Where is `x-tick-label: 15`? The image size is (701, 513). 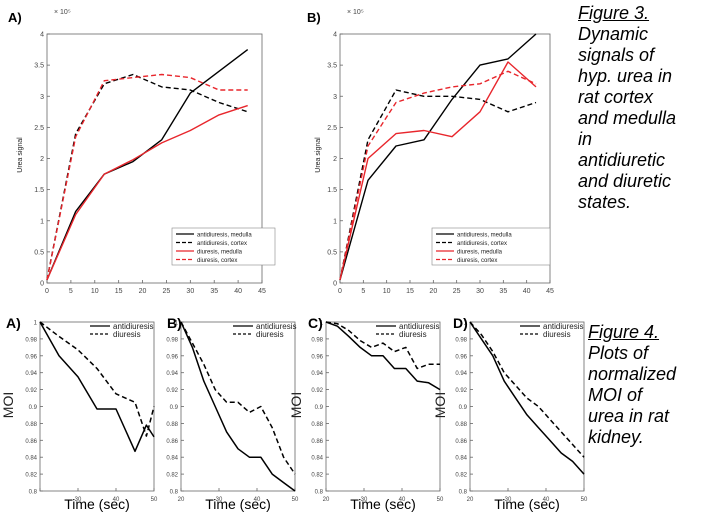 x-tick-label: 15 is located at coordinates (119, 291).